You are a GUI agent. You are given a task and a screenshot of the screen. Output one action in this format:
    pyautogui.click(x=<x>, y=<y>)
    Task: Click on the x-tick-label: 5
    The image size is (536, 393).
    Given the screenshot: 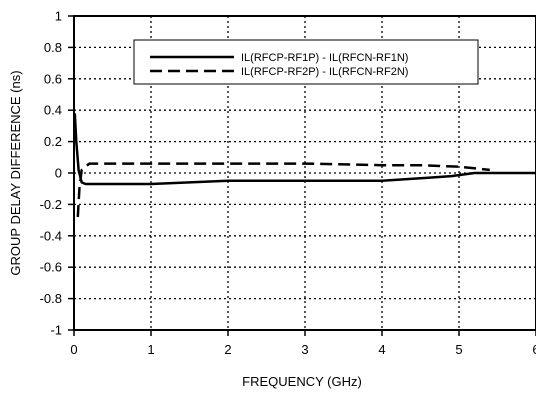 What is the action you would take?
    pyautogui.click(x=458, y=349)
    